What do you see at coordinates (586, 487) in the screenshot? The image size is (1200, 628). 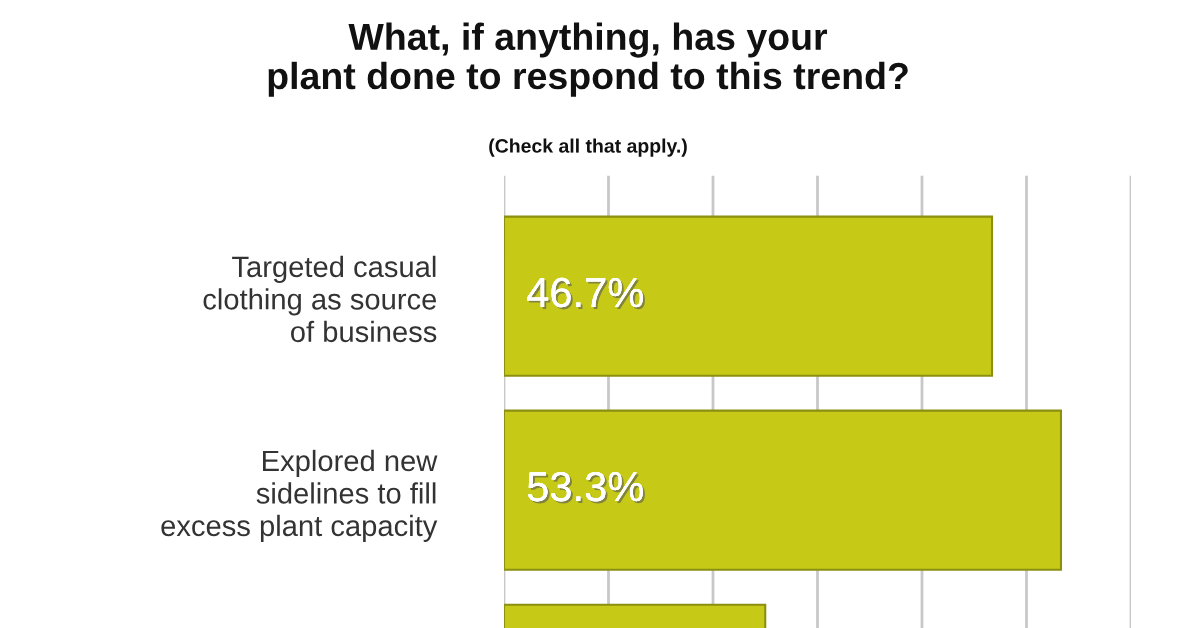 I see `data-label: 53.3%` at bounding box center [586, 487].